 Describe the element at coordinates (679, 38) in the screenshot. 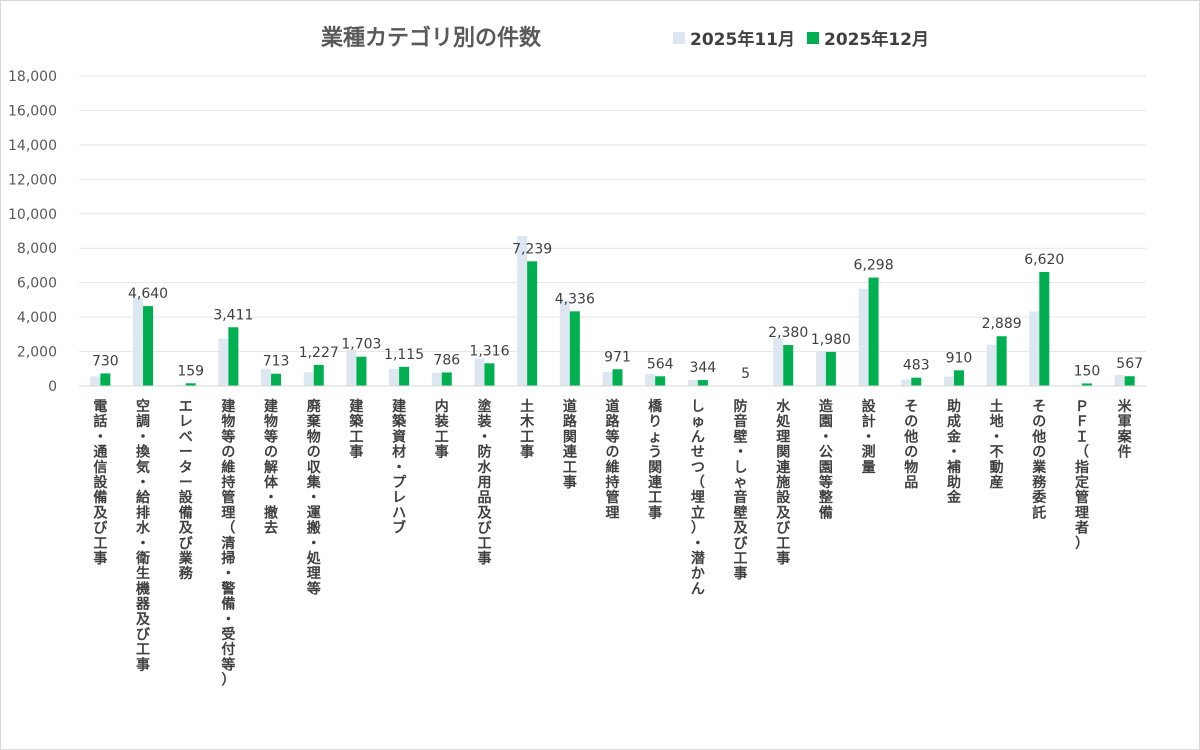

I see `legend-swatch-nov` at that location.